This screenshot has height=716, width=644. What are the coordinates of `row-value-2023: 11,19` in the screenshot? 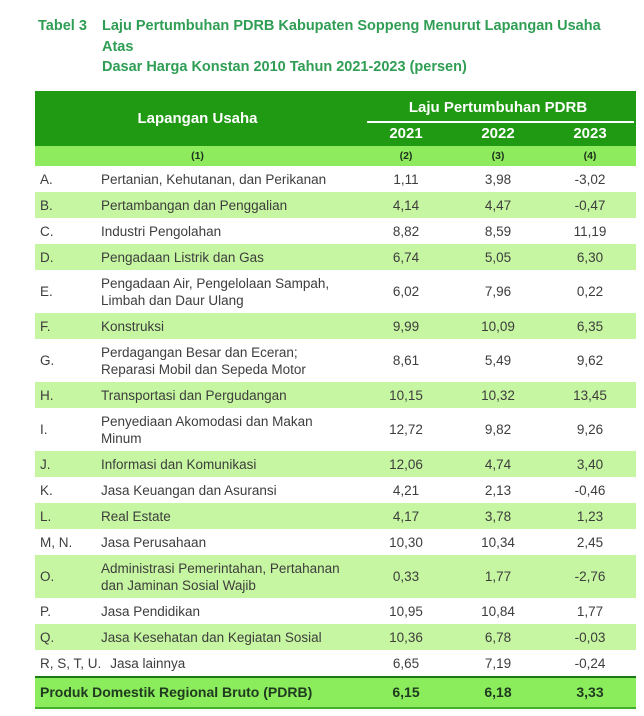 It's located at (590, 231).